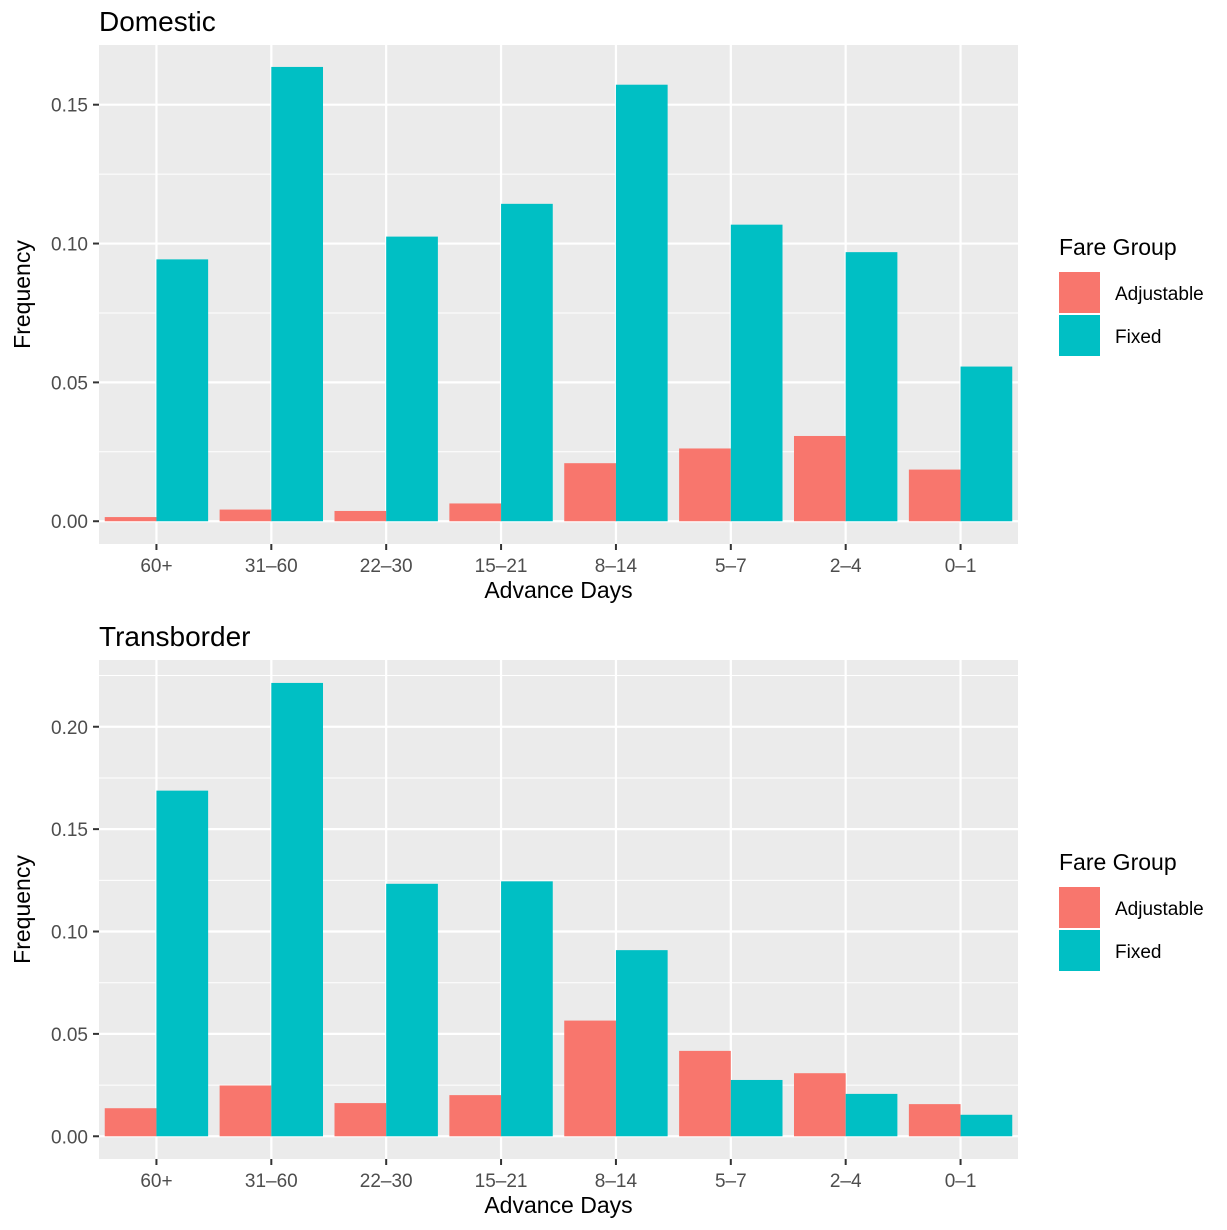 The height and width of the screenshot is (1230, 1227). What do you see at coordinates (69, 728) in the screenshot?
I see `y-tick-label: 0.20` at bounding box center [69, 728].